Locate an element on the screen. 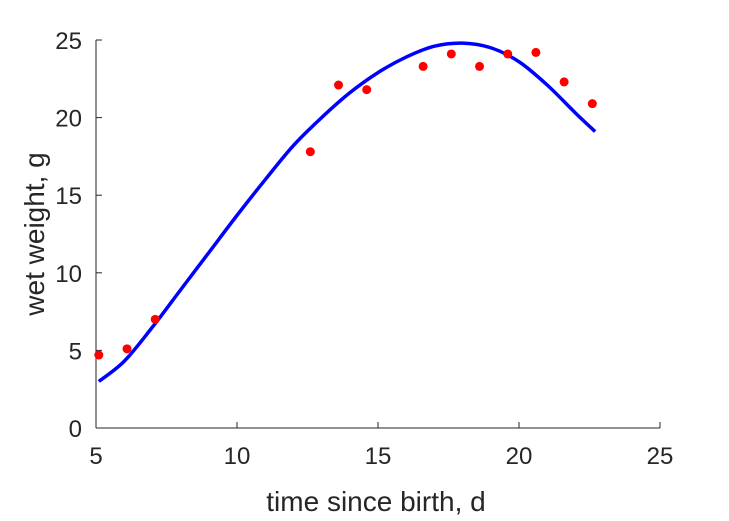 This screenshot has height=521, width=729. x-tick-label: 20 is located at coordinates (519, 456).